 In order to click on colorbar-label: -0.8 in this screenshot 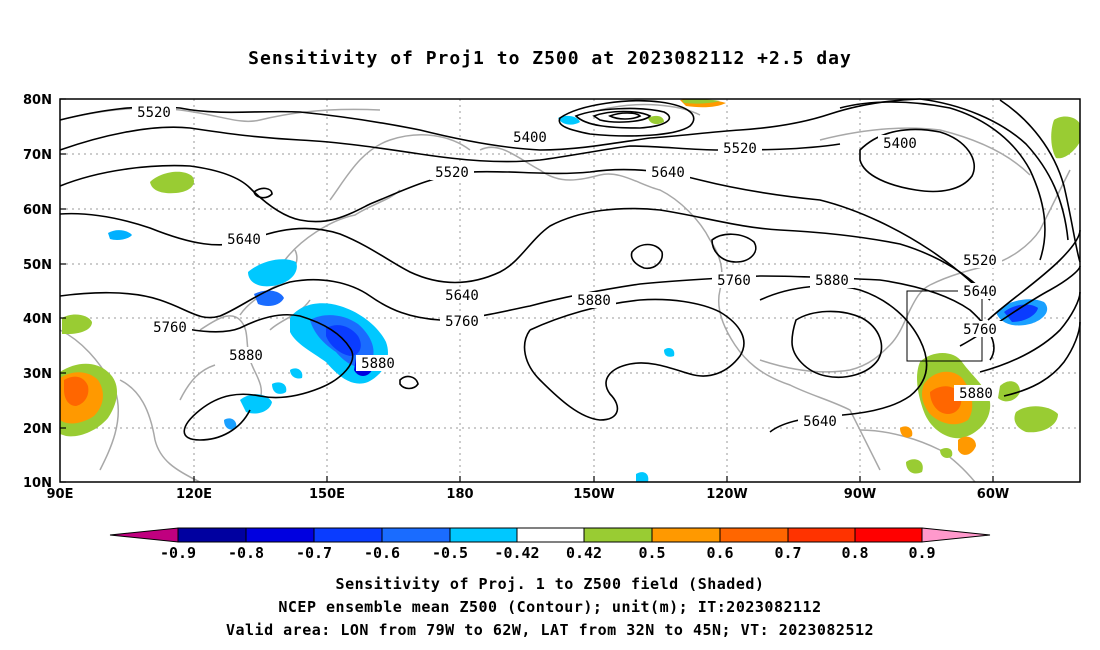, I will do `click(246, 553)`.